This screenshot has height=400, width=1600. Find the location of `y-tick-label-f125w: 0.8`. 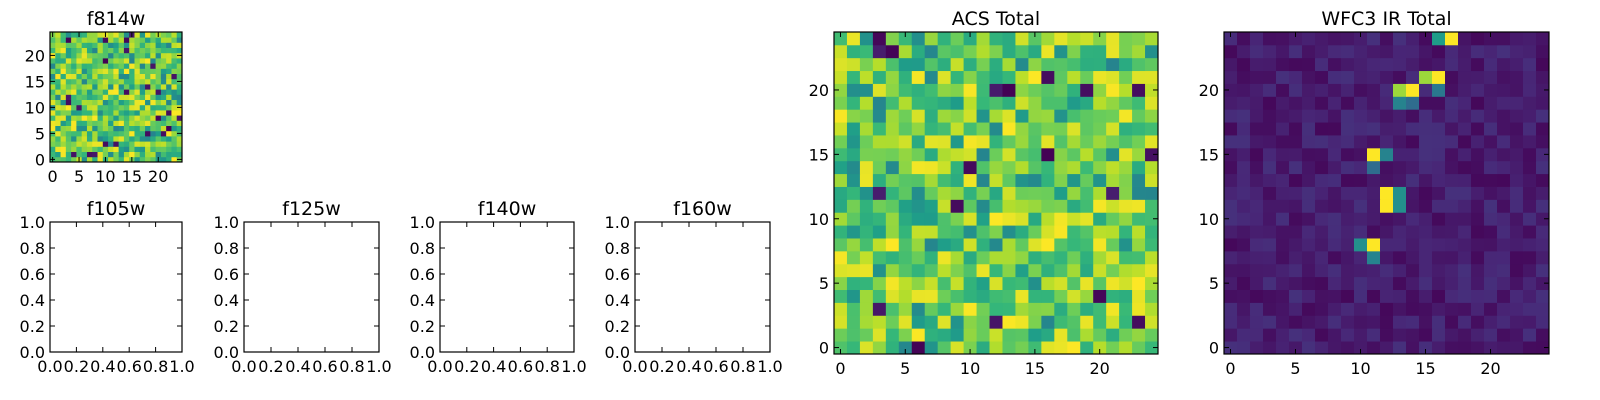

y-tick-label-f125w: 0.8 is located at coordinates (226, 248).